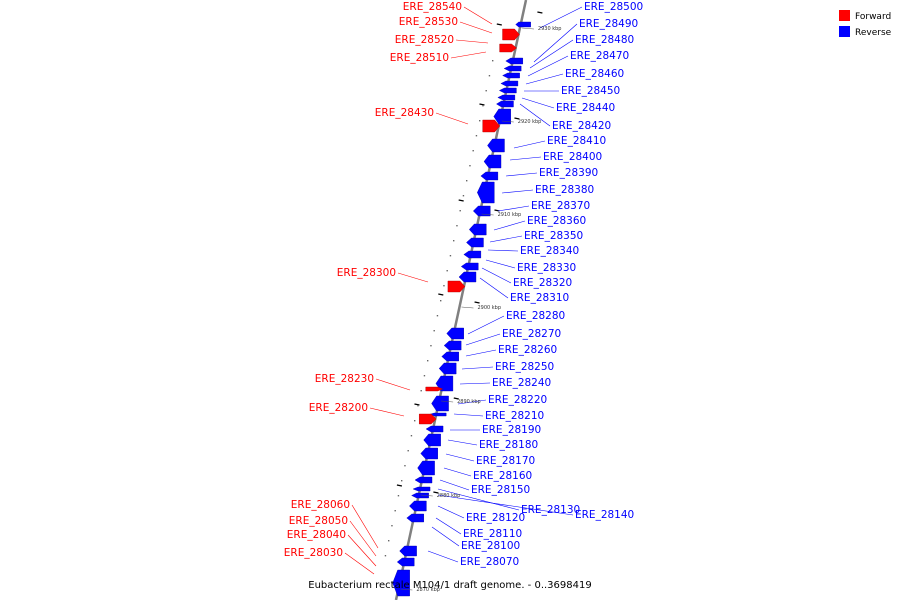  Describe the element at coordinates (873, 17) in the screenshot. I see `legend-label-forward: Forward` at that location.